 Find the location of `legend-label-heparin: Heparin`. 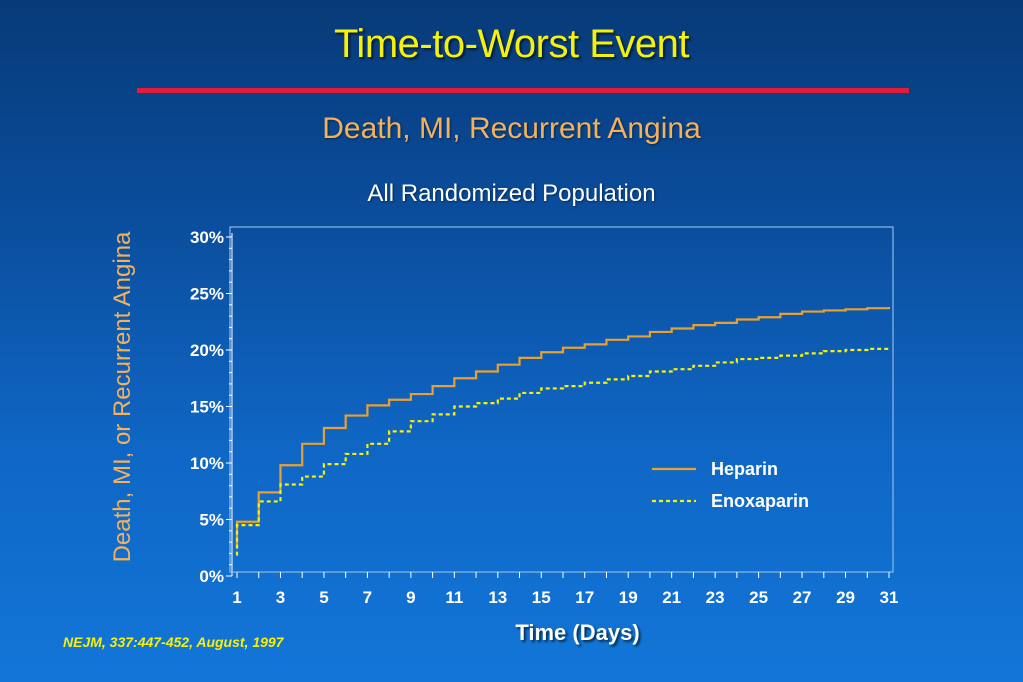

legend-label-heparin: Heparin is located at coordinates (744, 469).